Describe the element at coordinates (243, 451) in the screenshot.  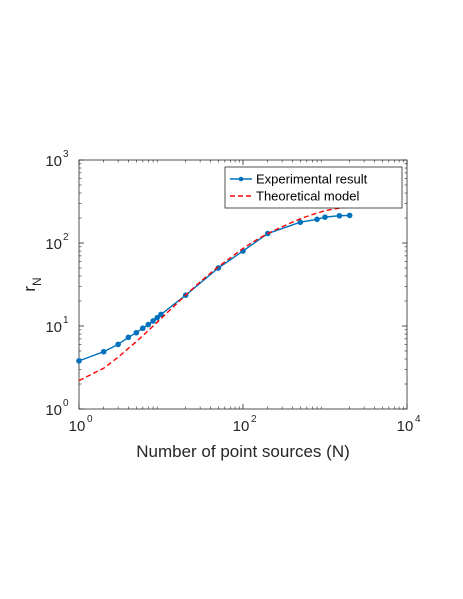
I see `x-axis-label: Number of point sources (N)` at that location.